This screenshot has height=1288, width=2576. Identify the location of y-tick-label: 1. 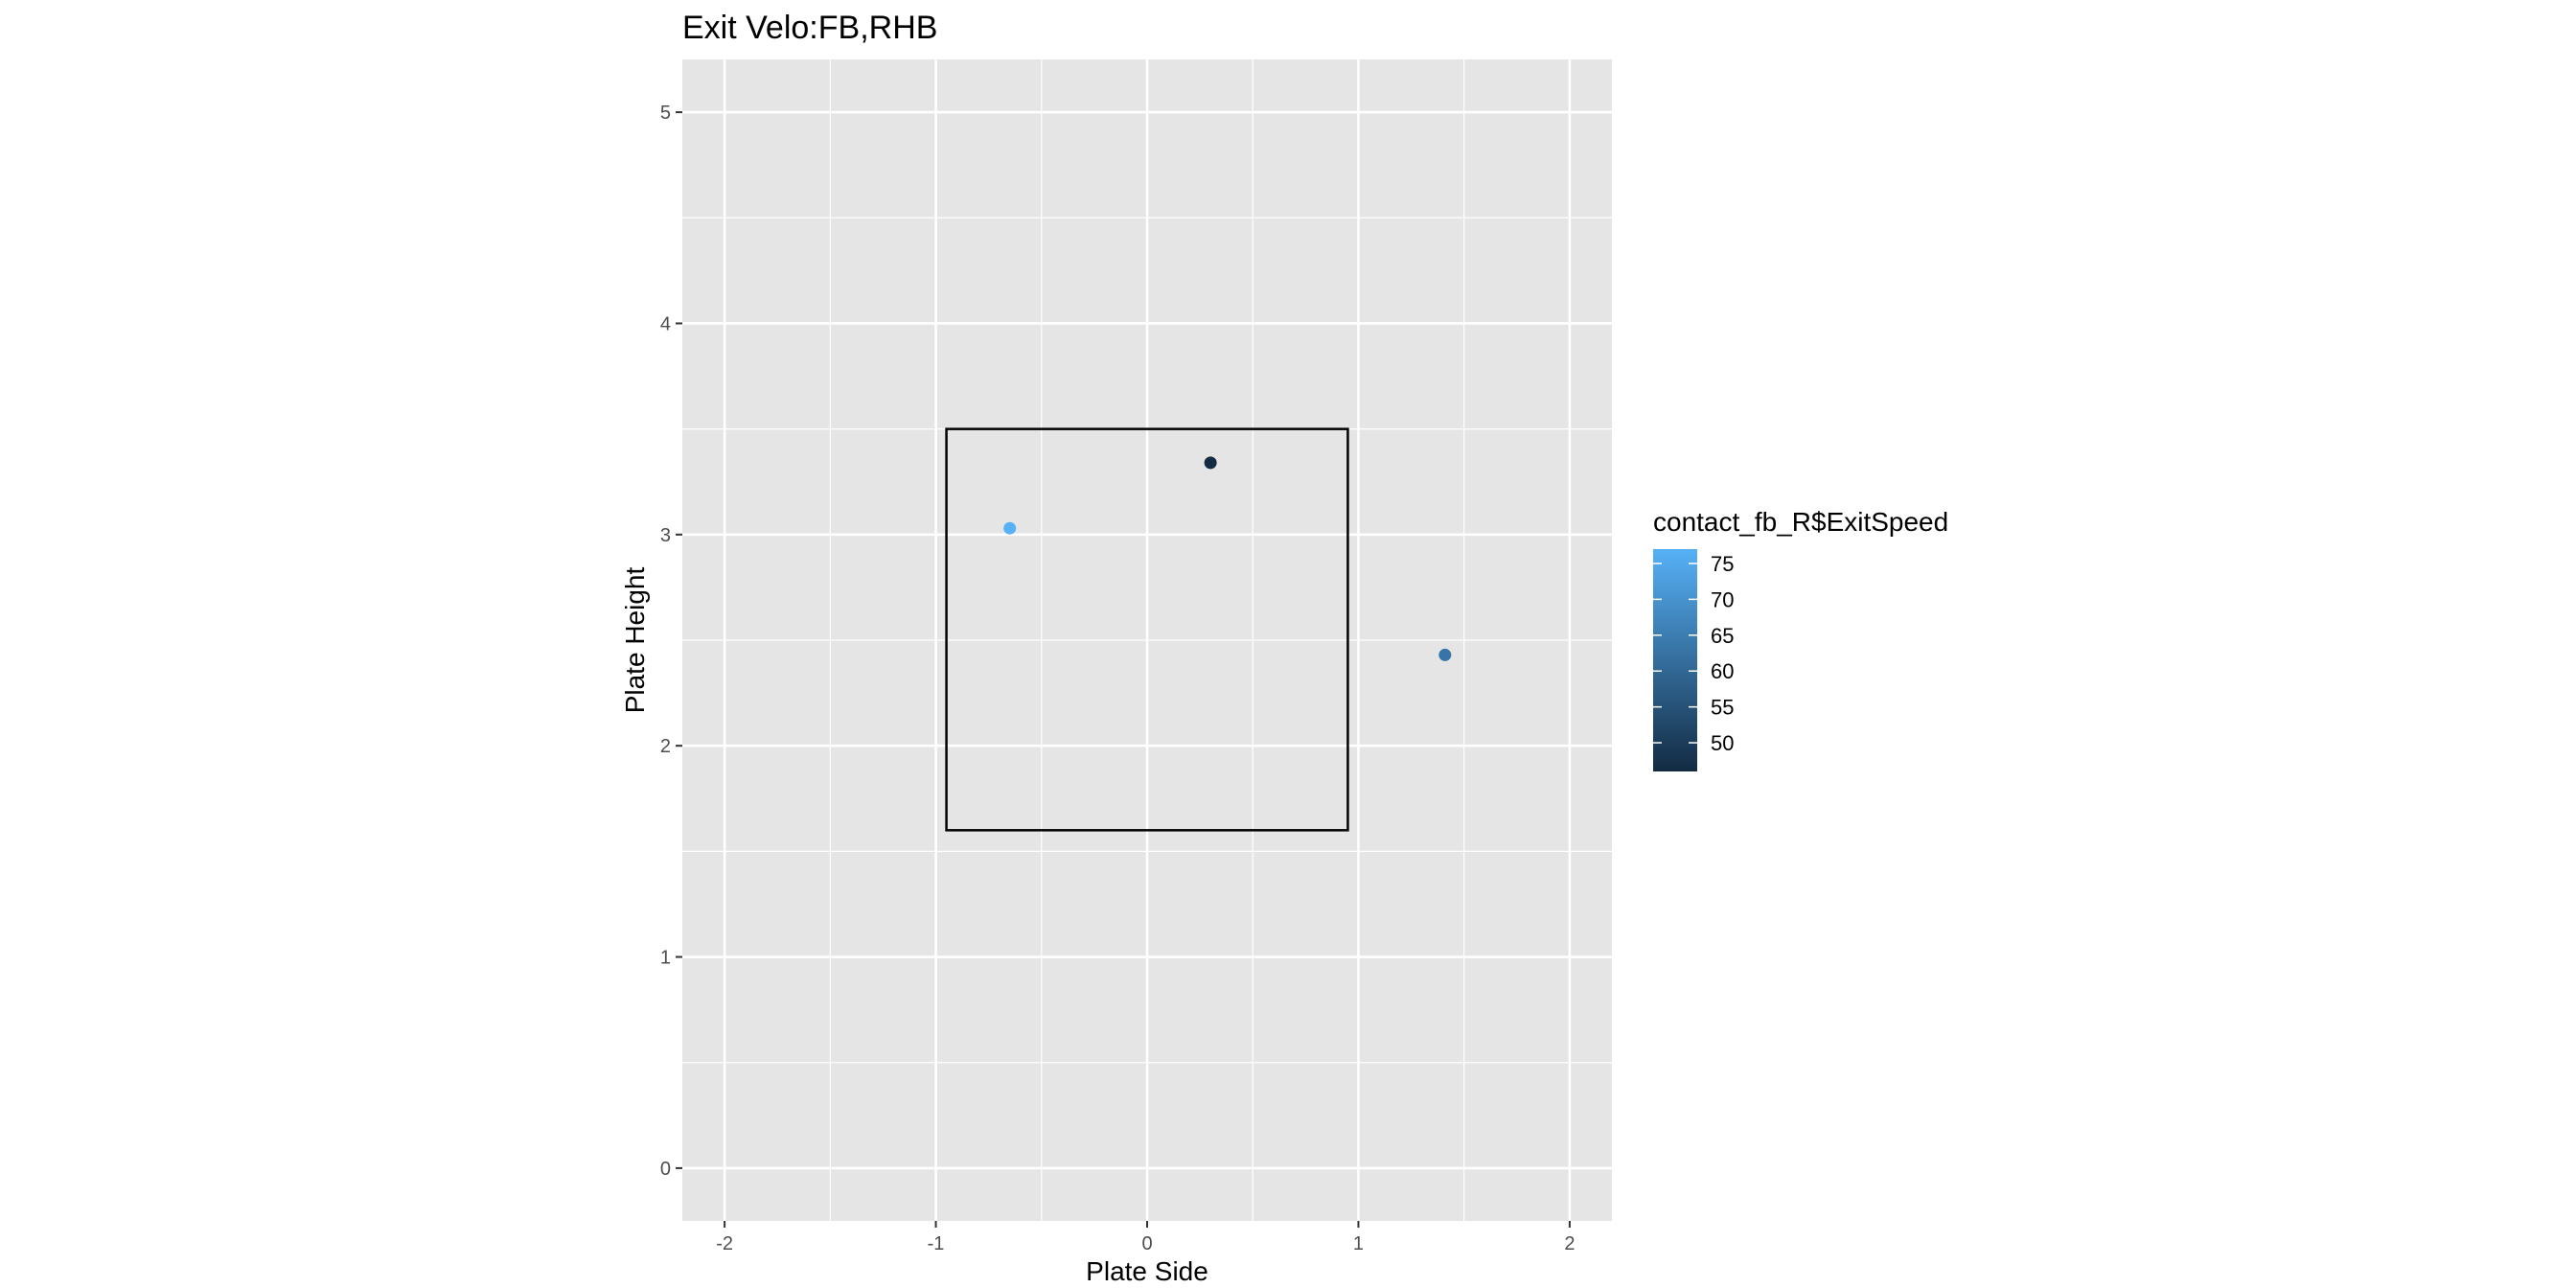
(665, 958).